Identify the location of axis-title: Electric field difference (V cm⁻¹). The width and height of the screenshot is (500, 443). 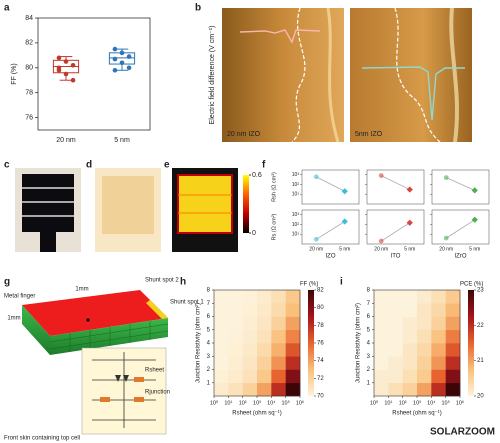
(212, 75).